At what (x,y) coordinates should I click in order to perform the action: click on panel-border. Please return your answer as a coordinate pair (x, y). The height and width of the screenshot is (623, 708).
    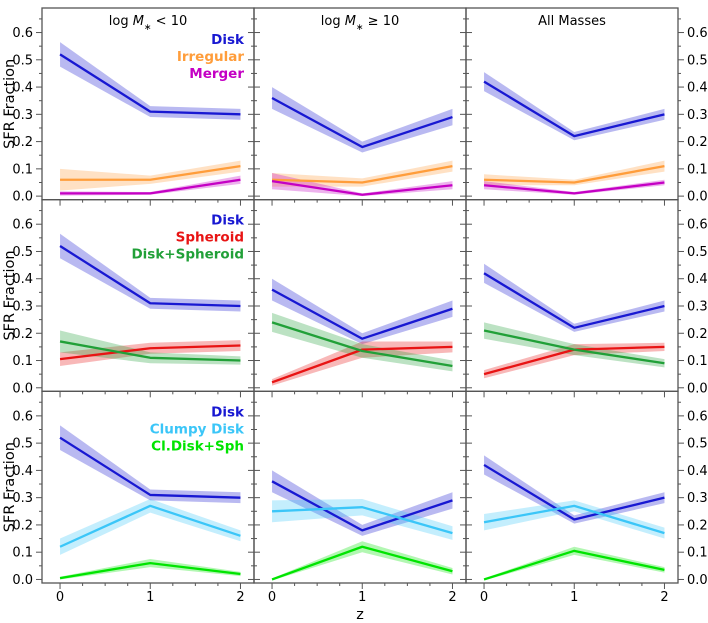
    Looking at the image, I should click on (572, 487).